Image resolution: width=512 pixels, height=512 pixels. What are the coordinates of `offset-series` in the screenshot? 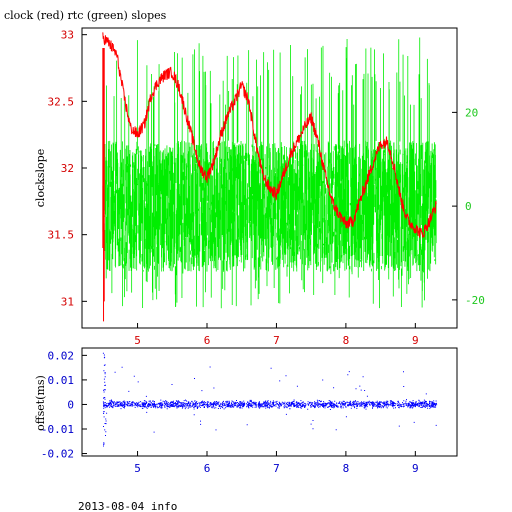 It's located at (270, 399).